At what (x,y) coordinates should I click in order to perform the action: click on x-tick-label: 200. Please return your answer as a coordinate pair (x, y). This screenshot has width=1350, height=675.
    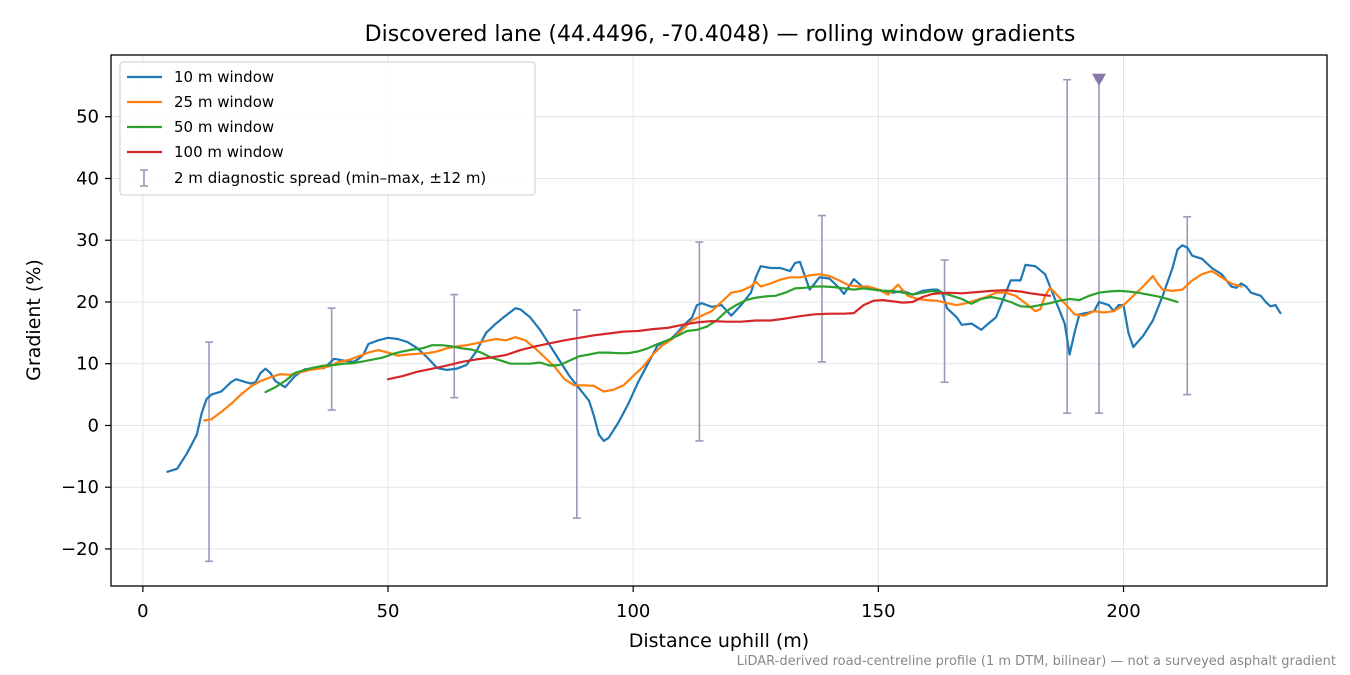
    Looking at the image, I should click on (1123, 611).